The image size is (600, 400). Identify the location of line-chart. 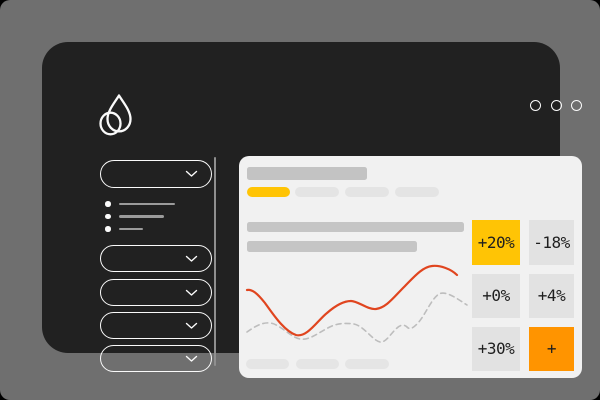
(356, 303).